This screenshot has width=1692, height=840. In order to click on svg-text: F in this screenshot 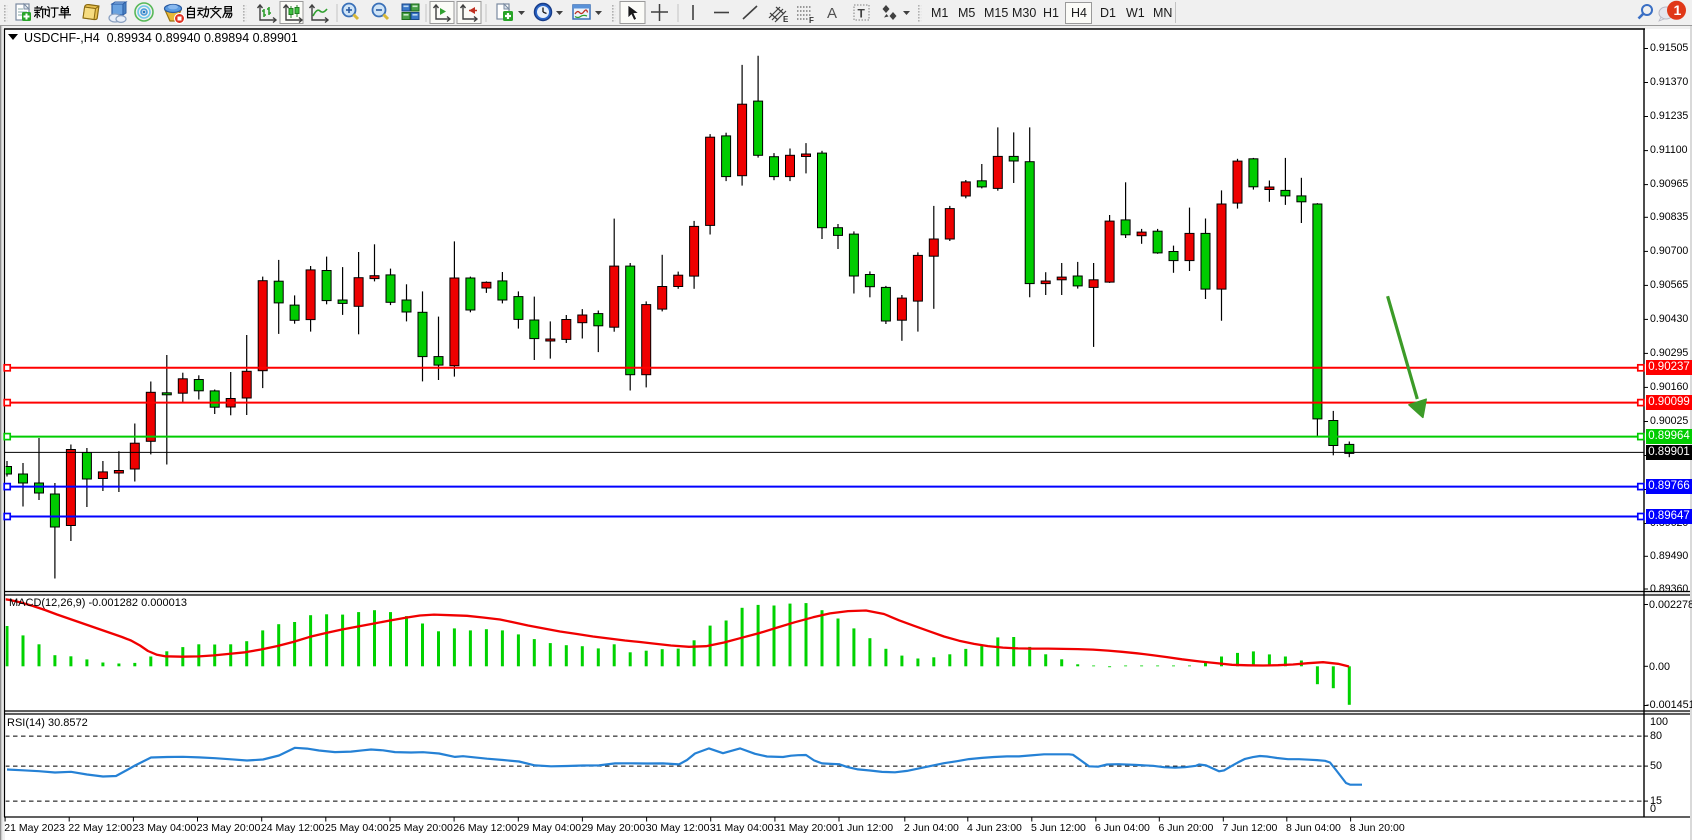, I will do `click(811, 20)`.